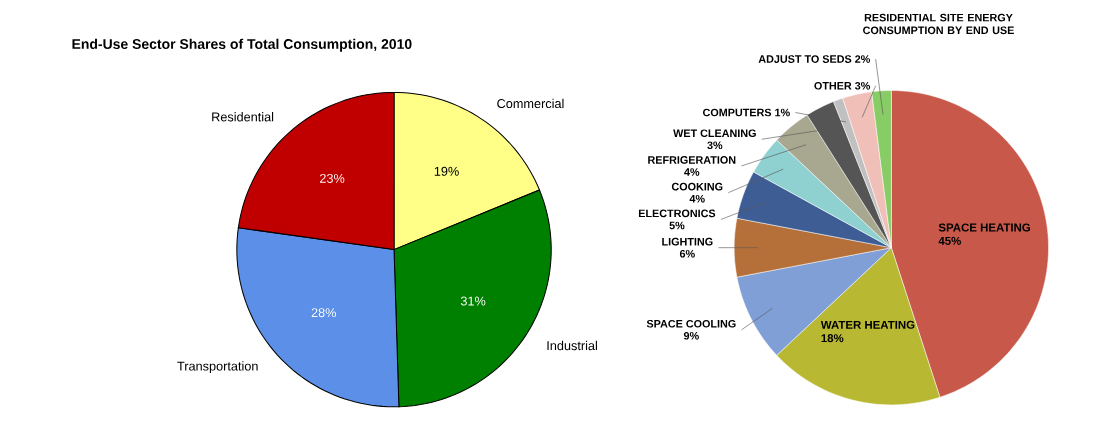  Describe the element at coordinates (217, 367) in the screenshot. I see `slice-label: Transportation` at that location.